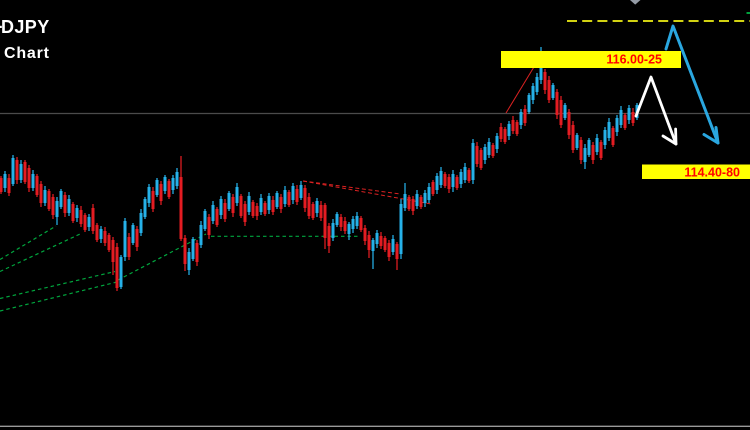 The width and height of the screenshot is (750, 430). I want to click on svg-text: 116.00-25, so click(634, 60).